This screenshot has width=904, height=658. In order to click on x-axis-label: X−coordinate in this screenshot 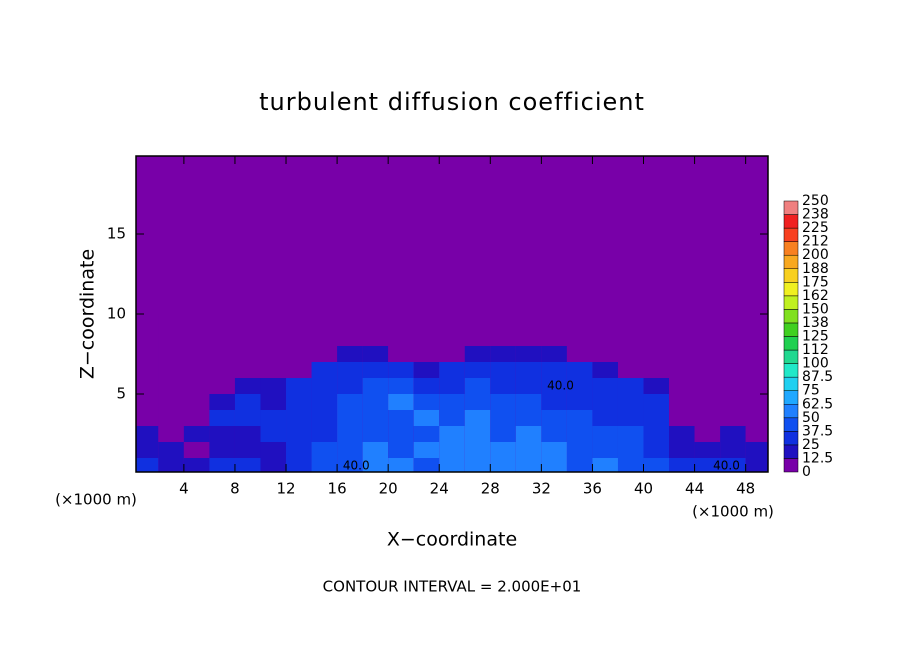, I will do `click(452, 540)`.